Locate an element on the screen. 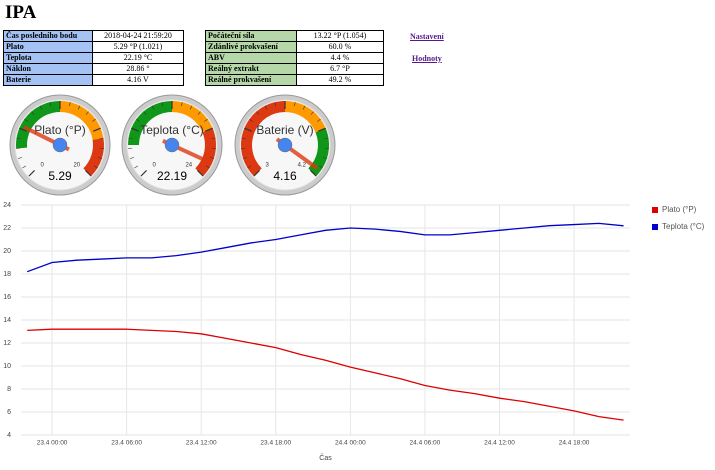 This screenshot has height=470, width=715. gauge-label: Teplota (°C) is located at coordinates (172, 130).